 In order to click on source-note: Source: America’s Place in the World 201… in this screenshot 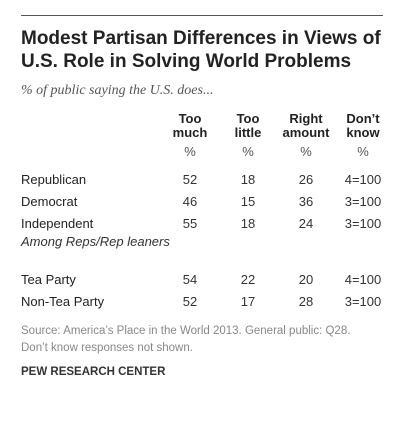, I will do `click(206, 340)`.